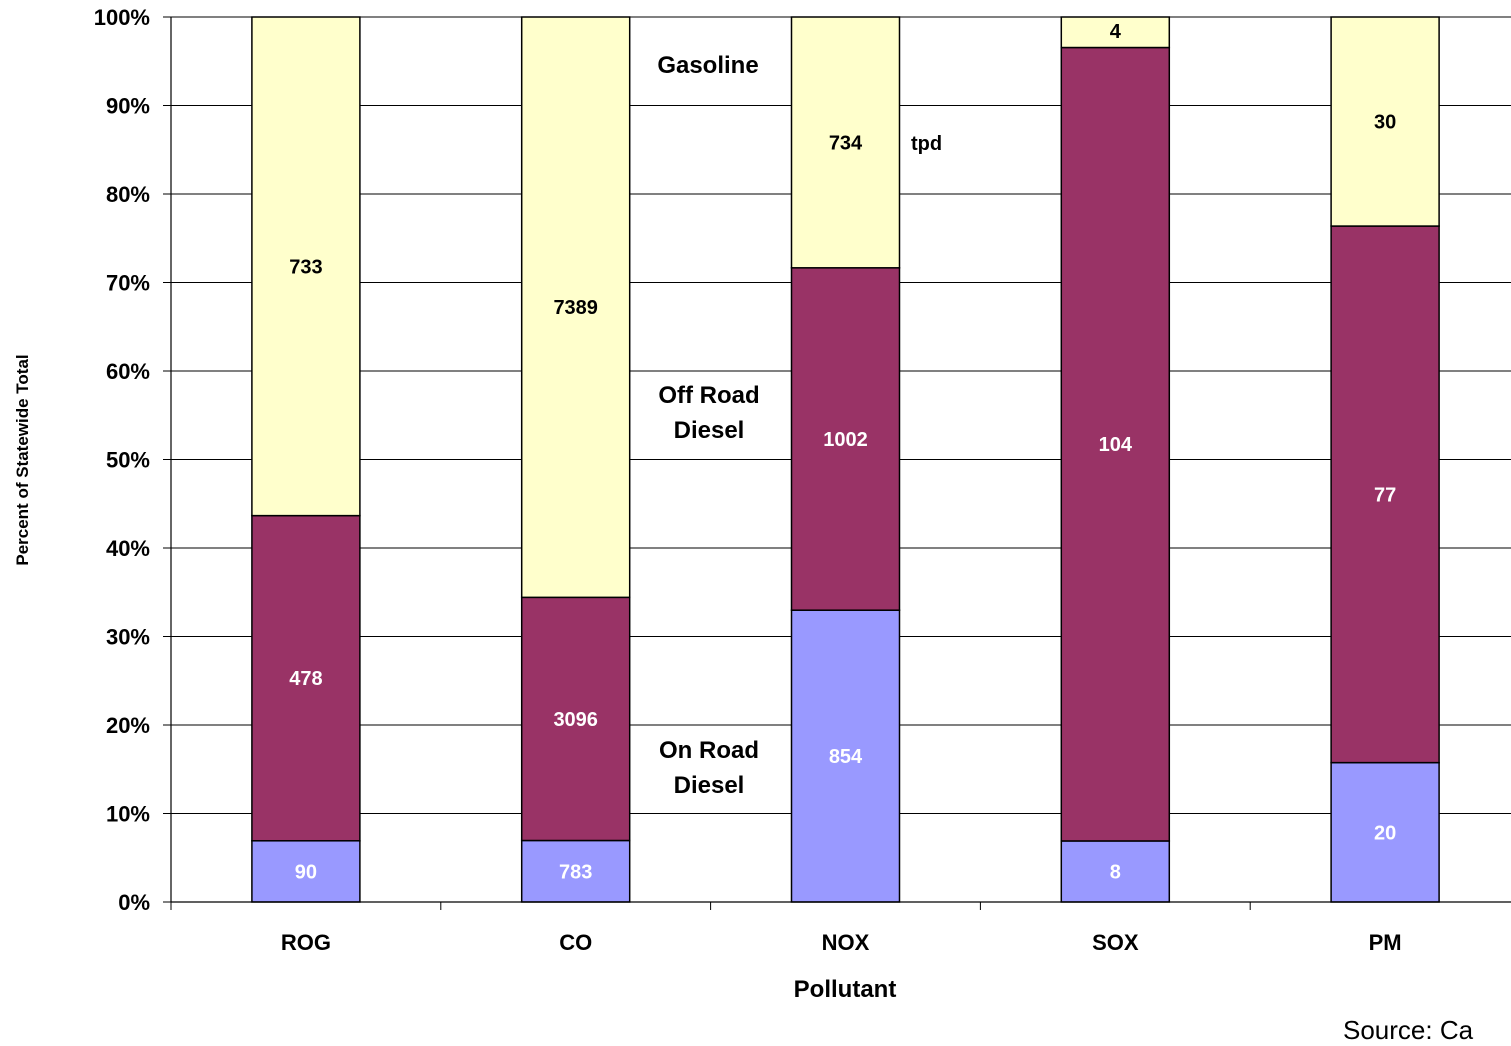 The image size is (1511, 1046). Describe the element at coordinates (128, 814) in the screenshot. I see `y-tick-label: 10%` at that location.